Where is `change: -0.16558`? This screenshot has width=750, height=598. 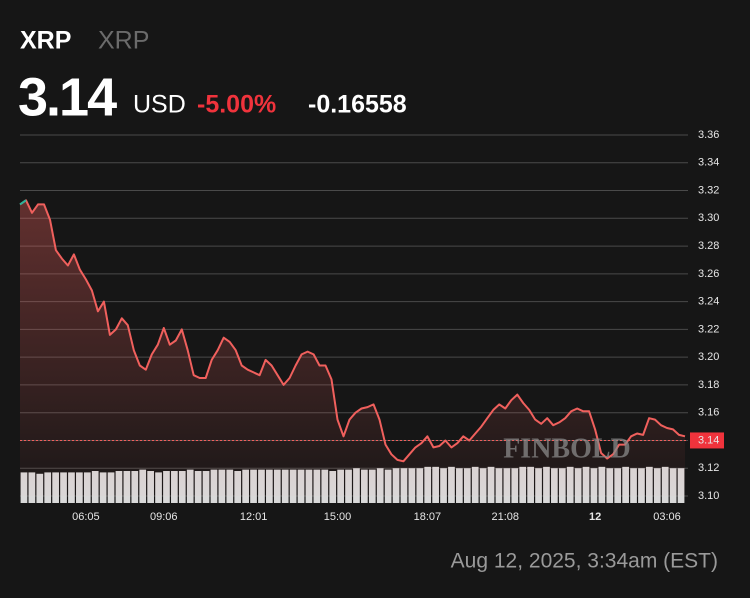
change: -0.16558 is located at coordinates (357, 105).